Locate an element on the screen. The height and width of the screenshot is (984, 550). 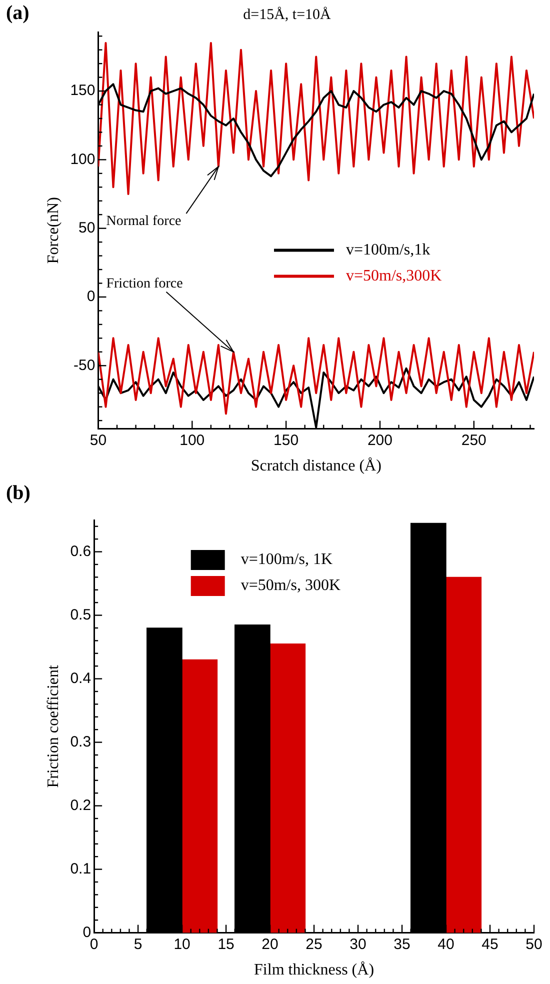
chart-title: d=15Å, t=10Å is located at coordinates (287, 14).